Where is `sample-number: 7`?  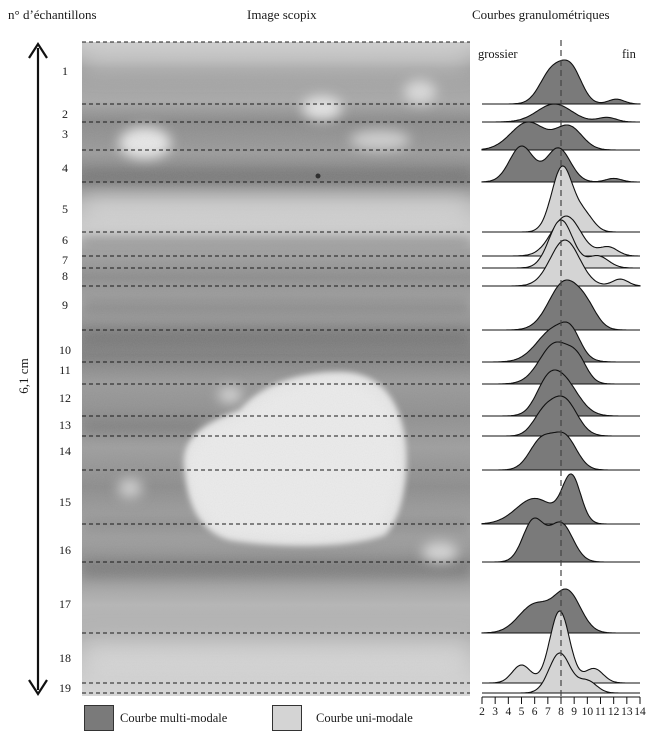
sample-number: 7 is located at coordinates (65, 260).